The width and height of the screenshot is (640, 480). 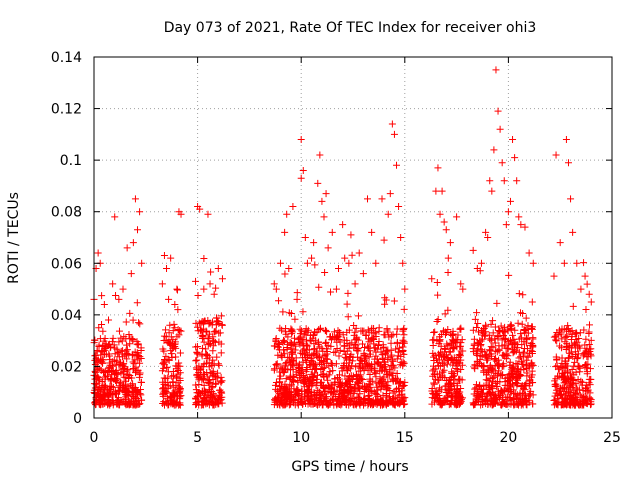 What do you see at coordinates (301, 438) in the screenshot?
I see `x-tick-label: 10` at bounding box center [301, 438].